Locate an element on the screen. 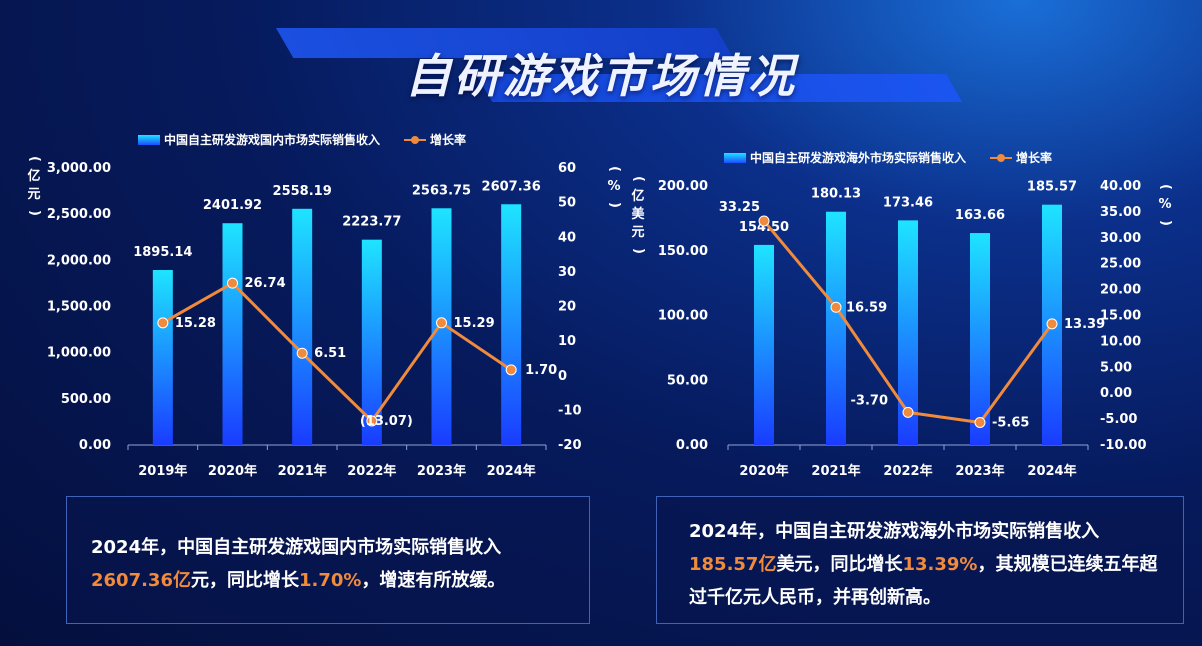  caption-highlight: 2607.36亿 is located at coordinates (141, 580).